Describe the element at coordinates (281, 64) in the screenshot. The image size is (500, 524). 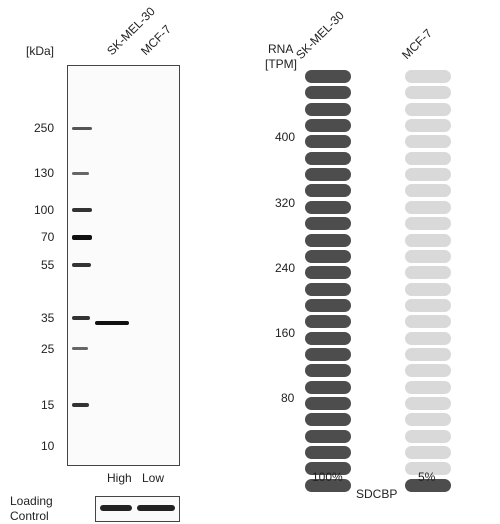
I see `rna-header-line2: [TPM]` at that location.